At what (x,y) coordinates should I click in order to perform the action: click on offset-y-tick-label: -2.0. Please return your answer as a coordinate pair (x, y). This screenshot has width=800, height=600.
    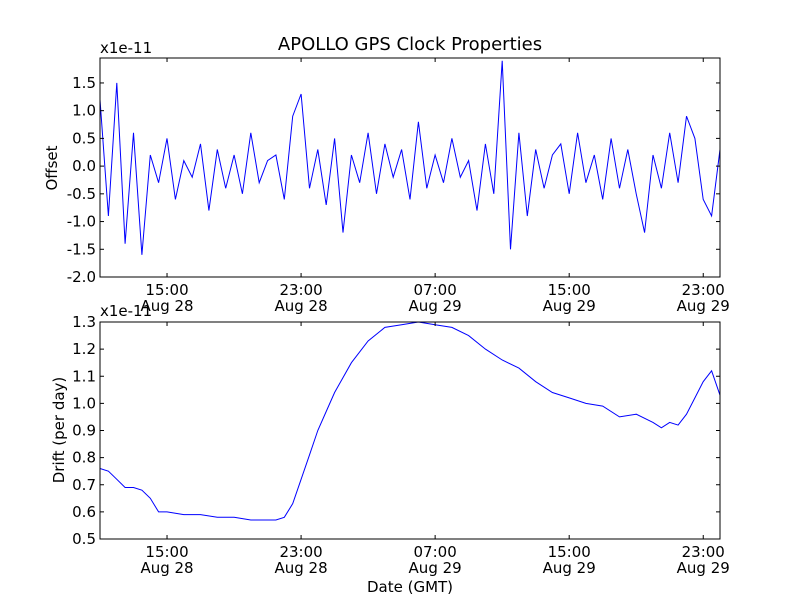
    Looking at the image, I should click on (81, 277).